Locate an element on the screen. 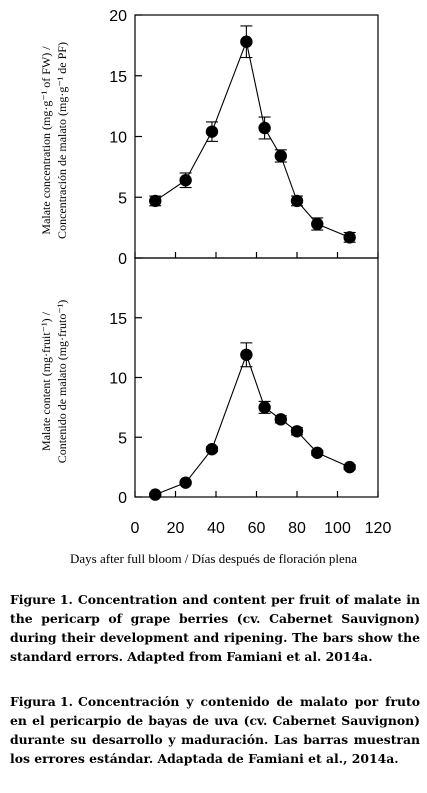 The height and width of the screenshot is (793, 427). p1-y-tick-label: 15 is located at coordinates (118, 77).